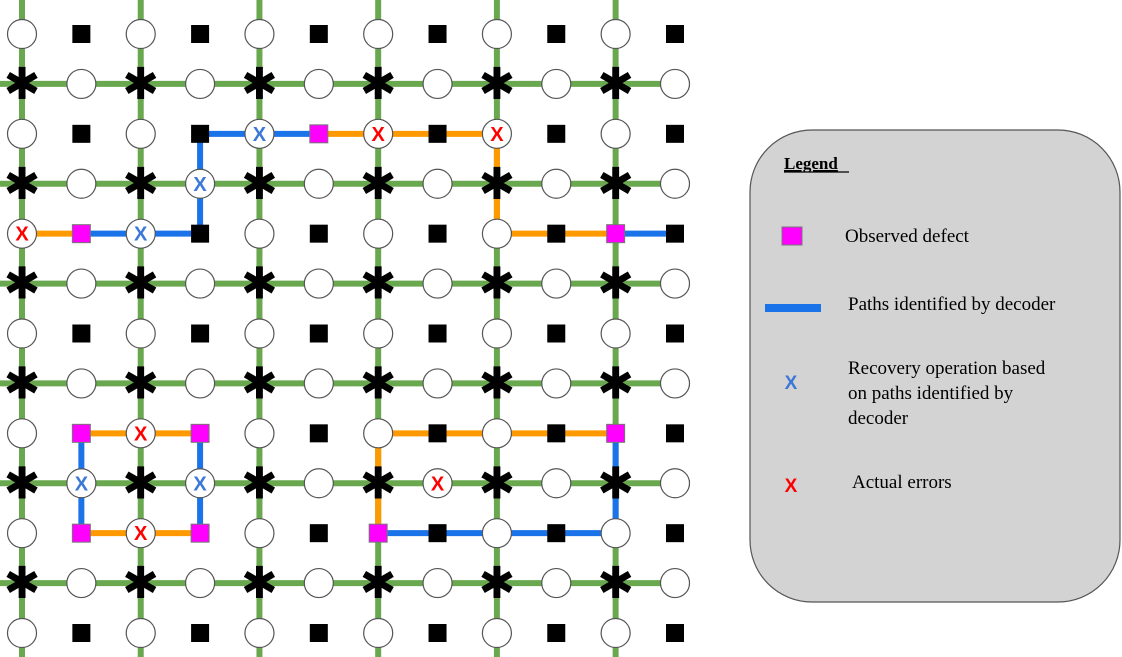  Describe the element at coordinates (947, 368) in the screenshot. I see `legend-recovery-label-line-1: Recovery operation based` at that location.